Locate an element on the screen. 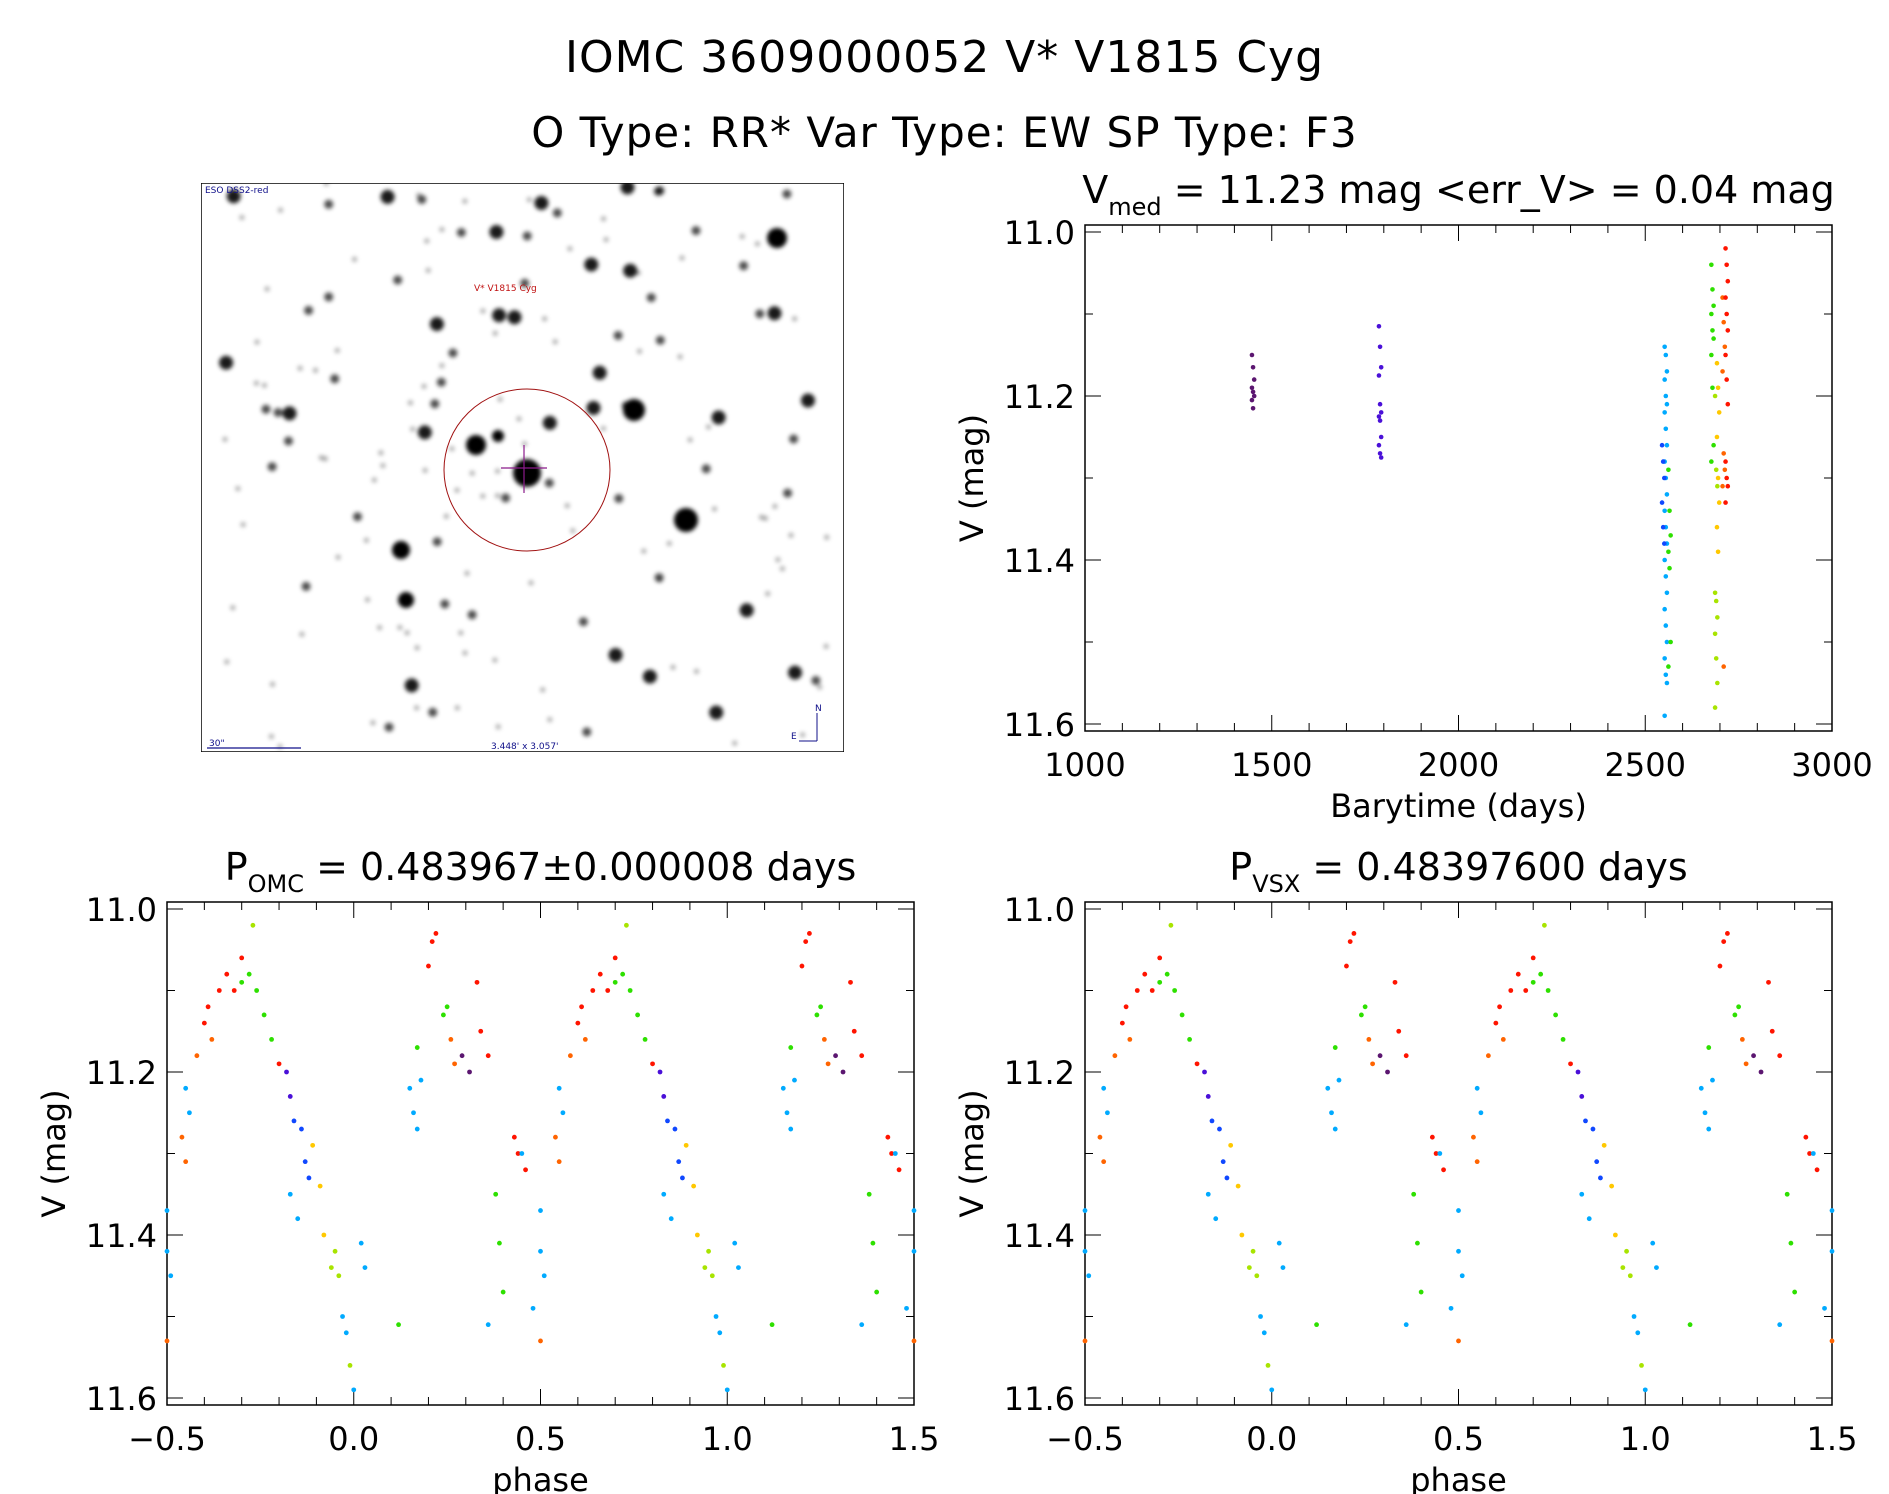 Image resolution: width=1889 pixels, height=1494 pixels. y-axis-label: V (mag) is located at coordinates (972, 1153).